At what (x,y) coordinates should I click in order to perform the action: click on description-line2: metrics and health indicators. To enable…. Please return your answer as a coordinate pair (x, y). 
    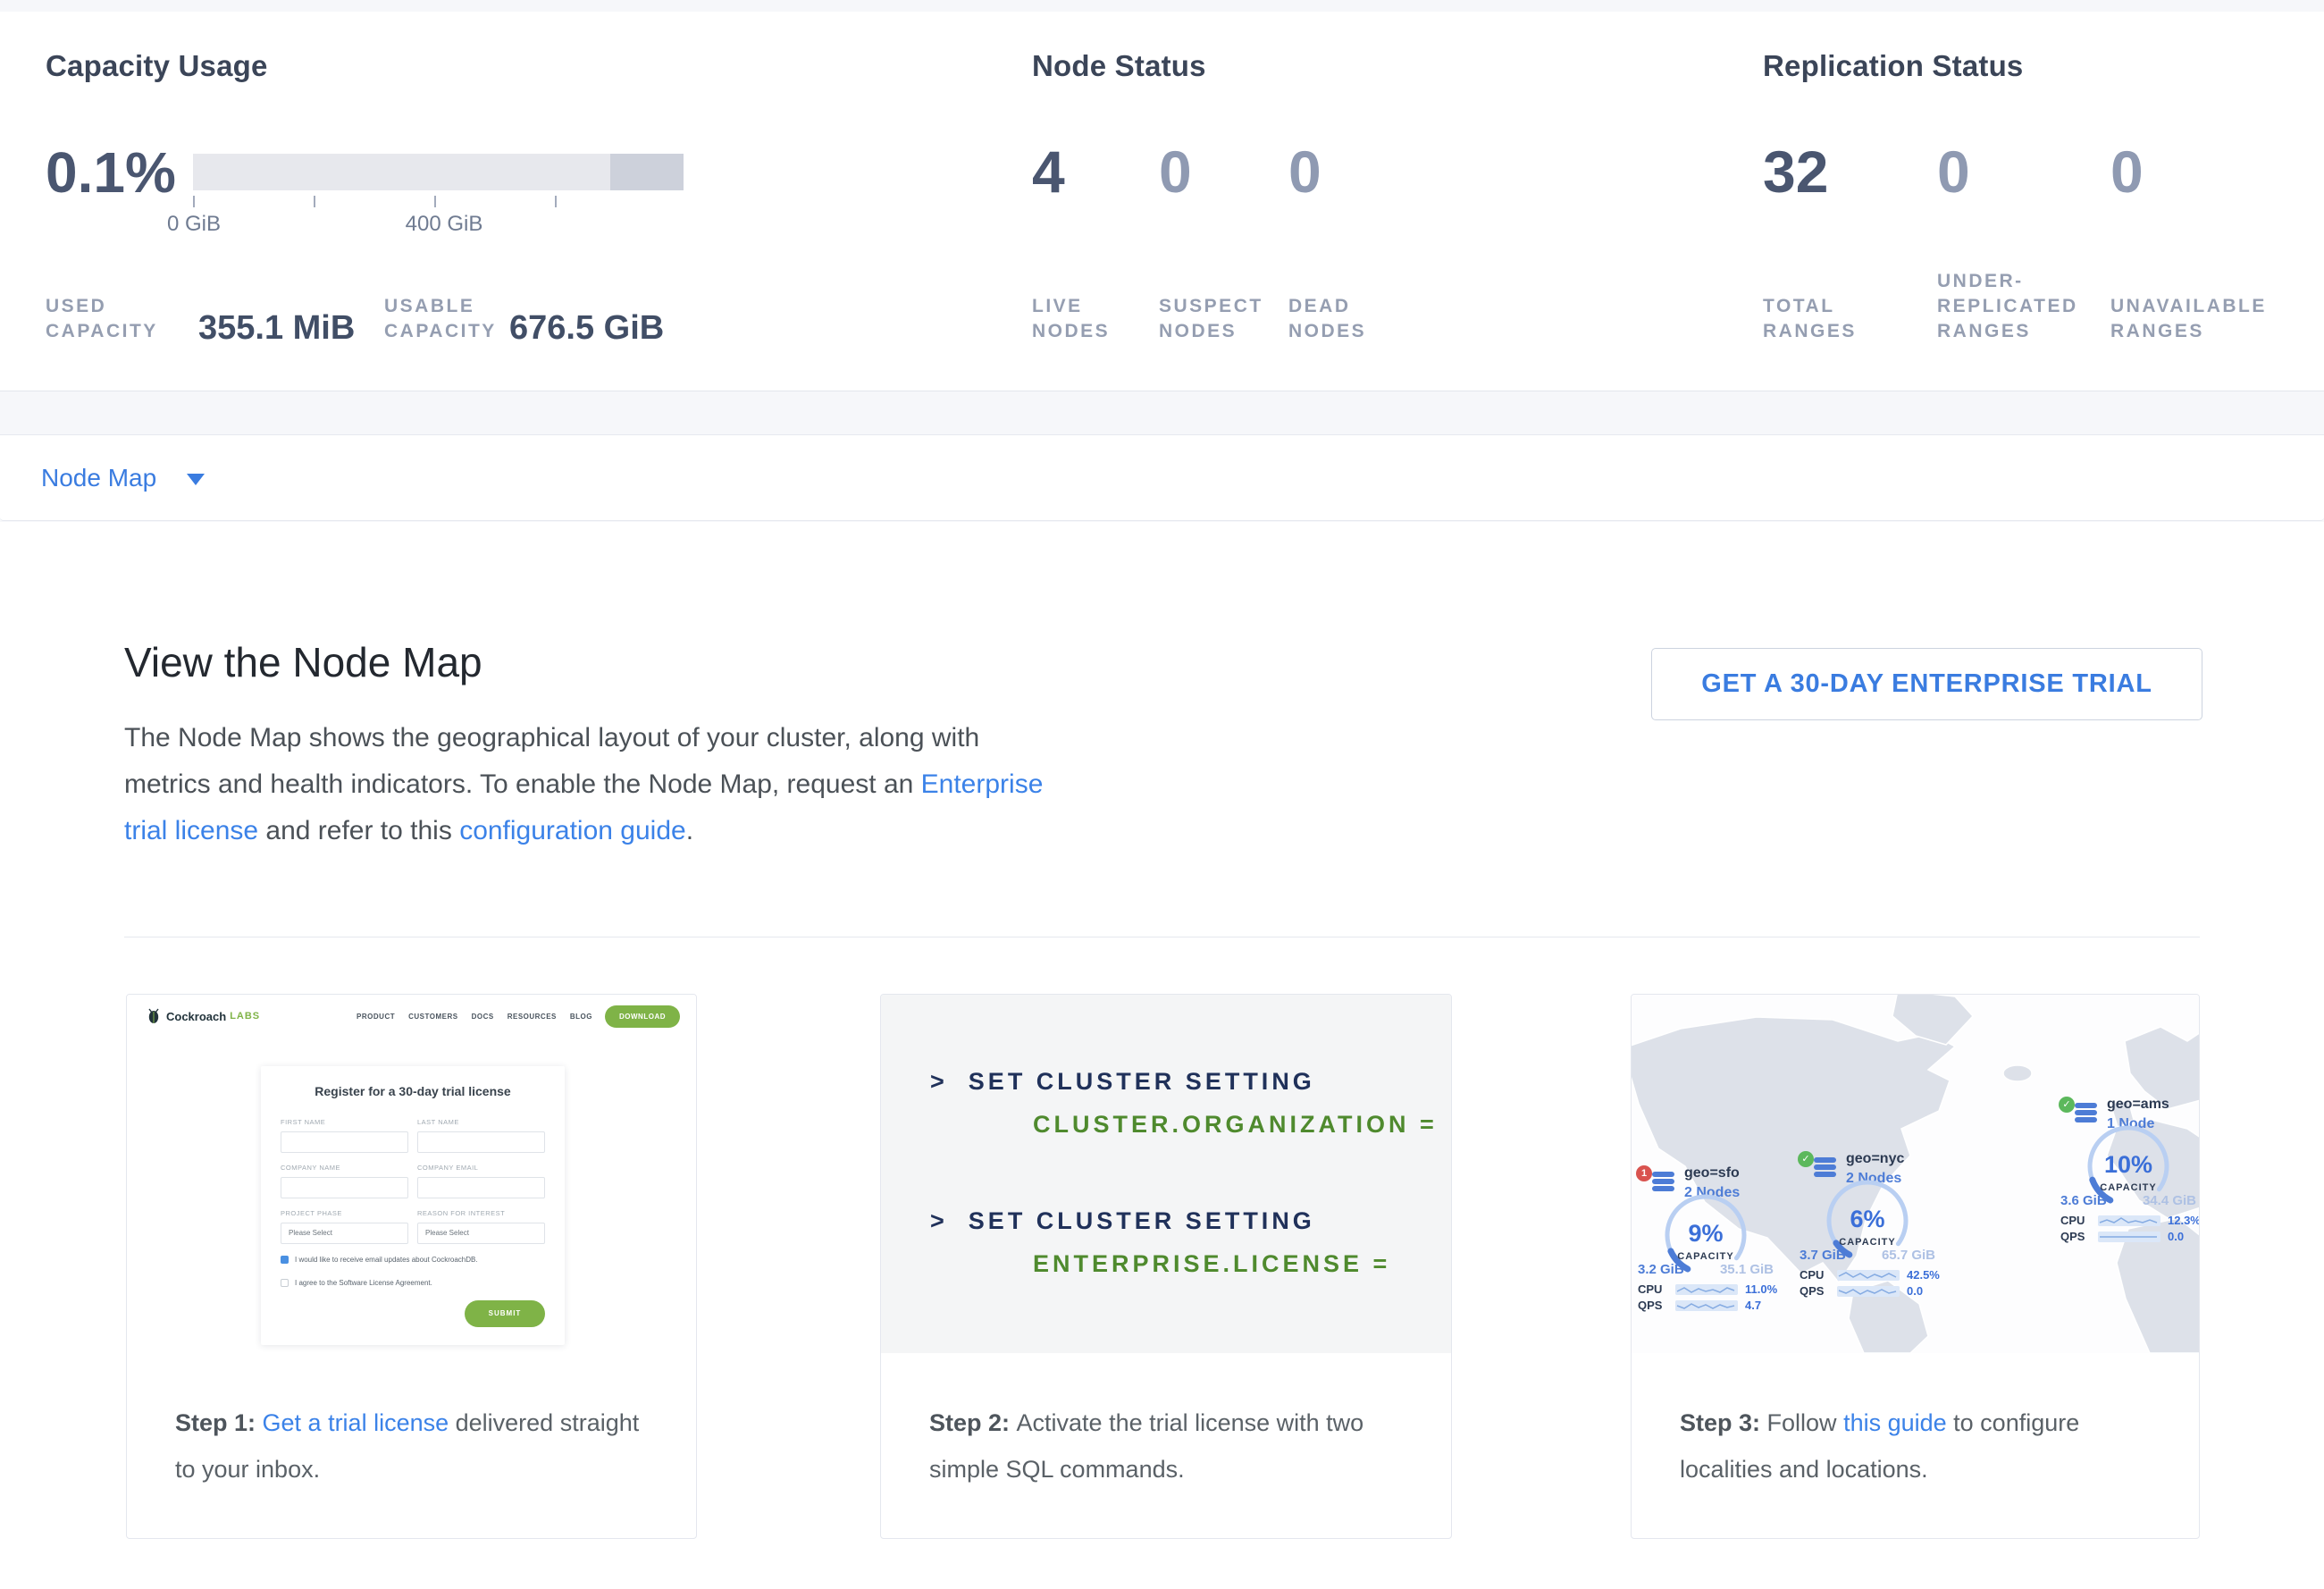
    Looking at the image, I should click on (522, 784).